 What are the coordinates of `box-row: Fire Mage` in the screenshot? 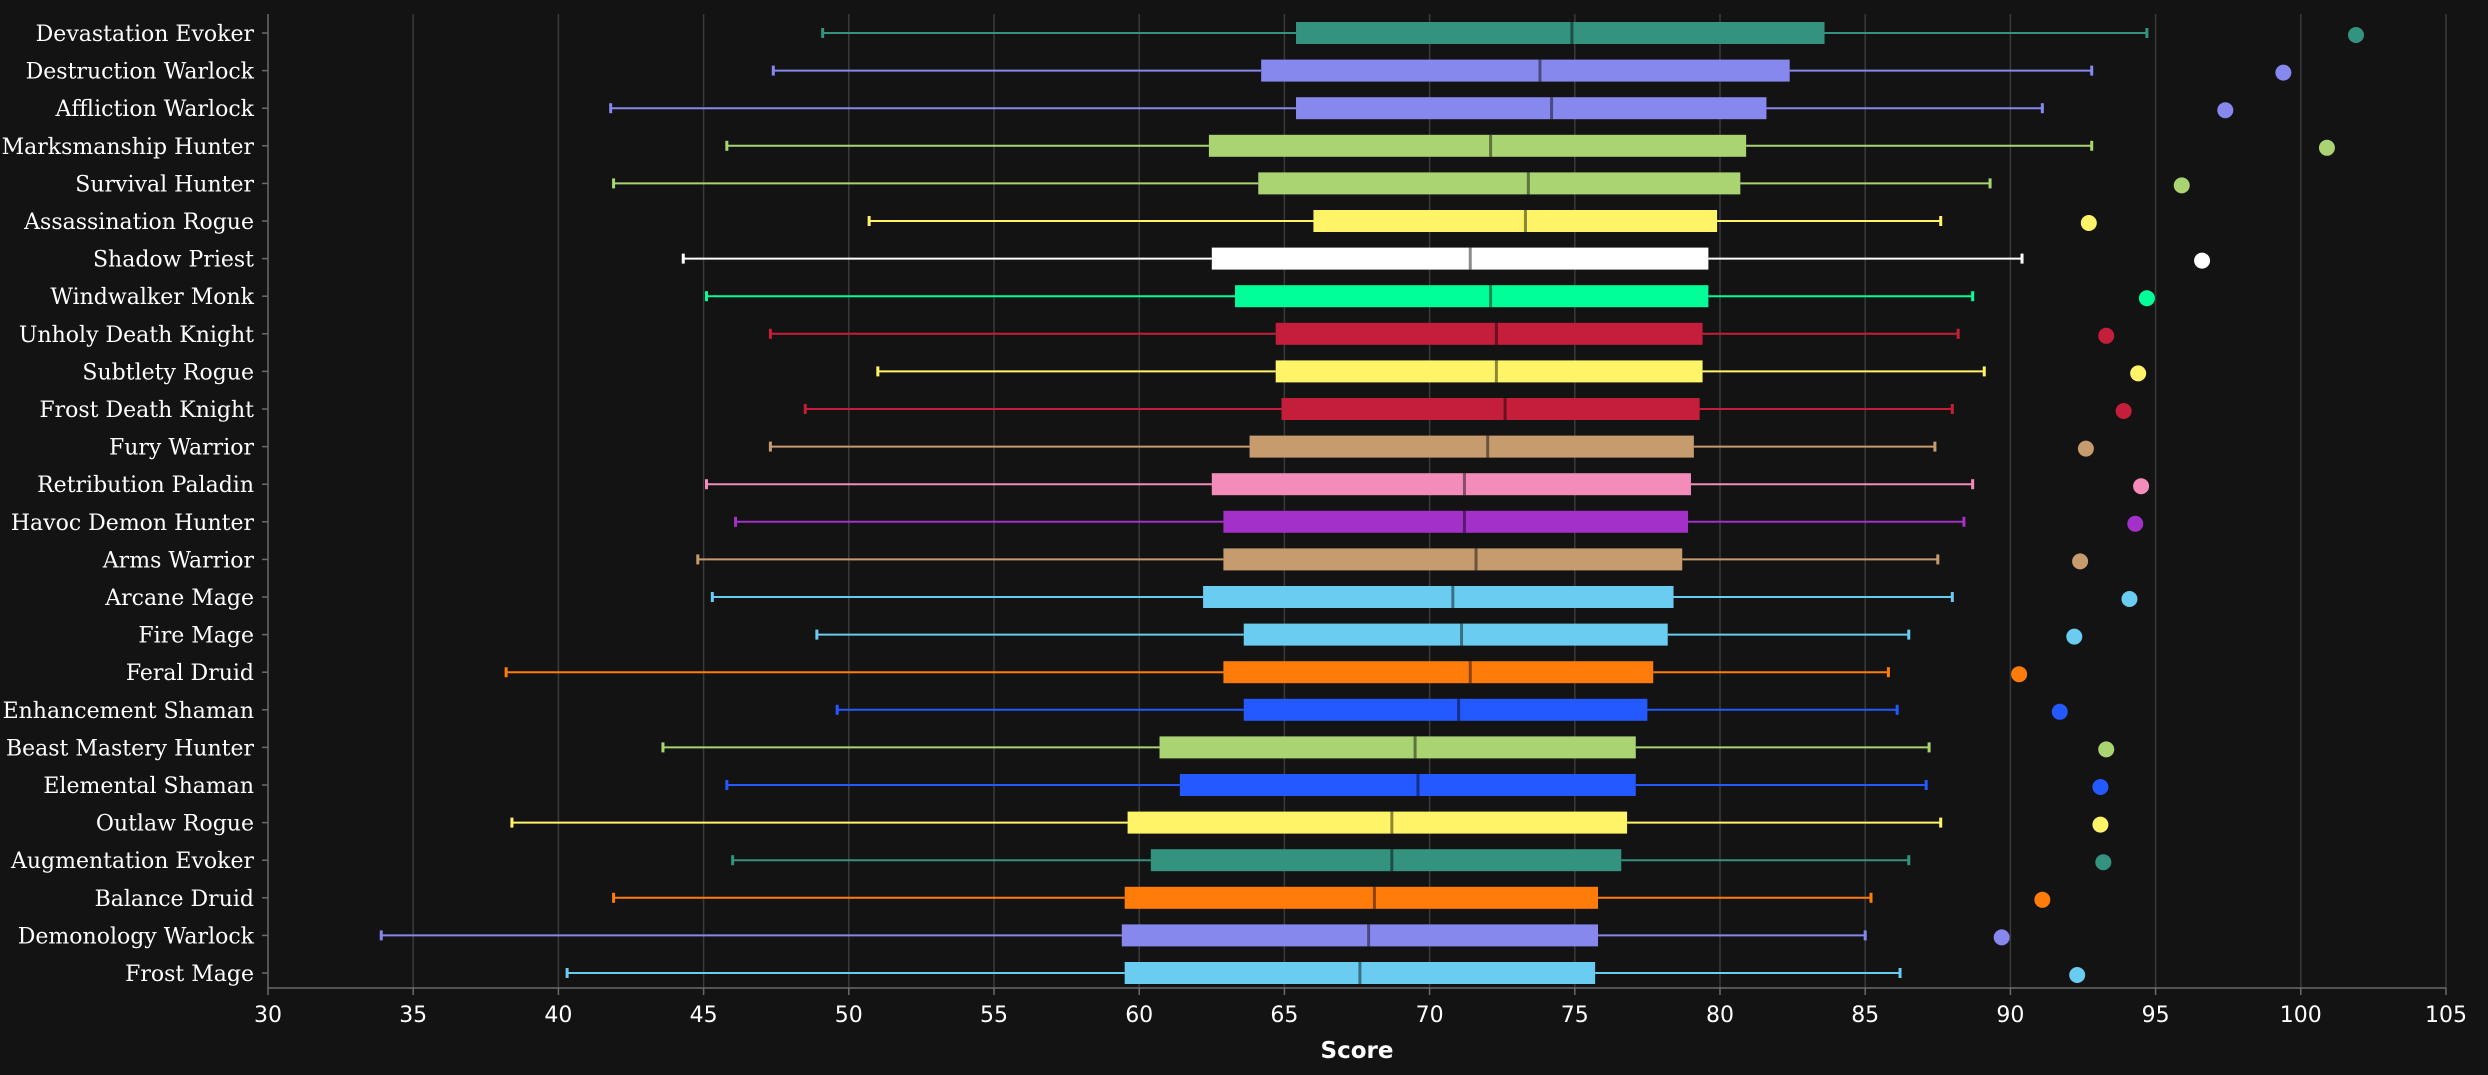 It's located at (1110, 636).